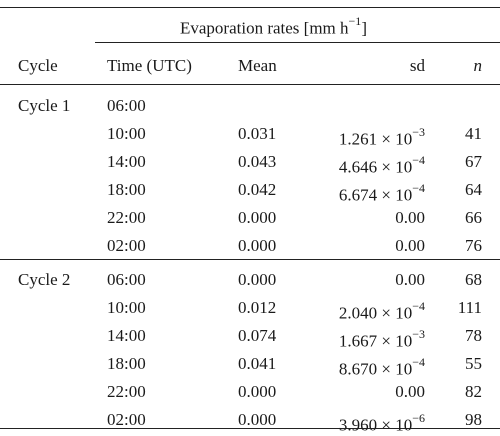 Image resolution: width=500 pixels, height=436 pixels. What do you see at coordinates (358, 167) in the screenshot?
I see `sd-mantissa: 4.646` at bounding box center [358, 167].